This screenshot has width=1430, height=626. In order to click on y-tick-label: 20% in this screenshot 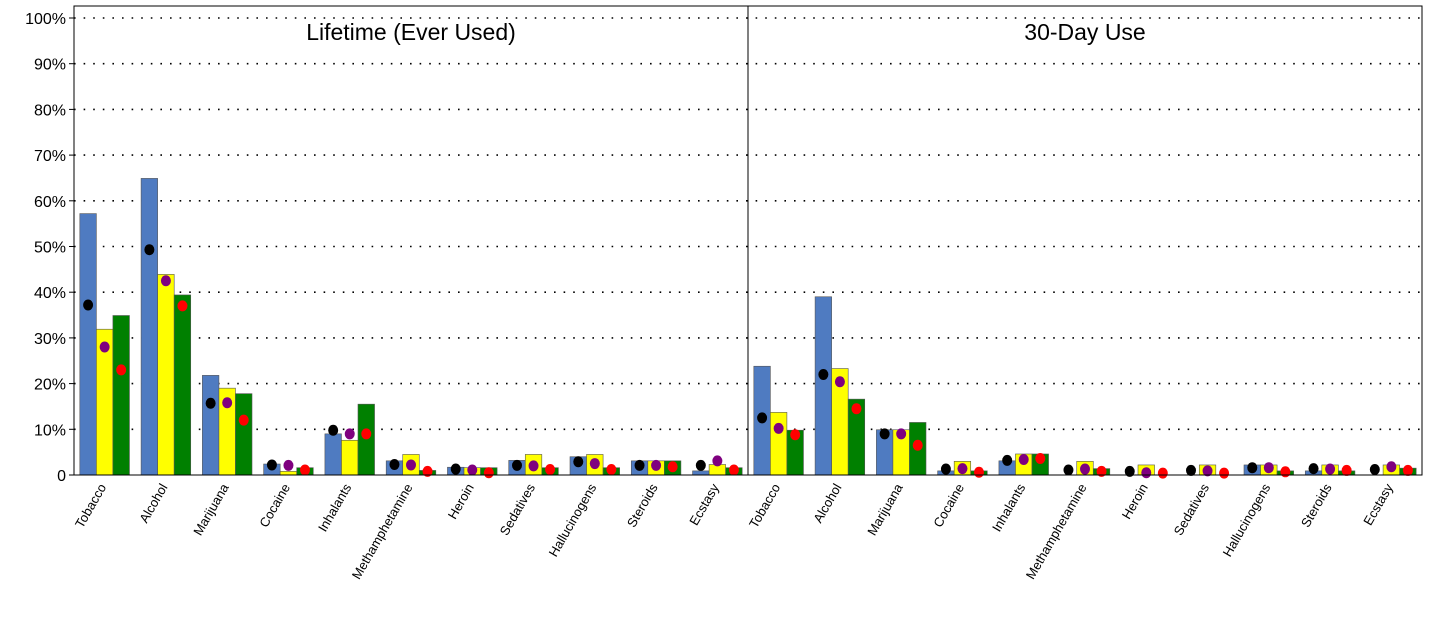, I will do `click(50, 385)`.